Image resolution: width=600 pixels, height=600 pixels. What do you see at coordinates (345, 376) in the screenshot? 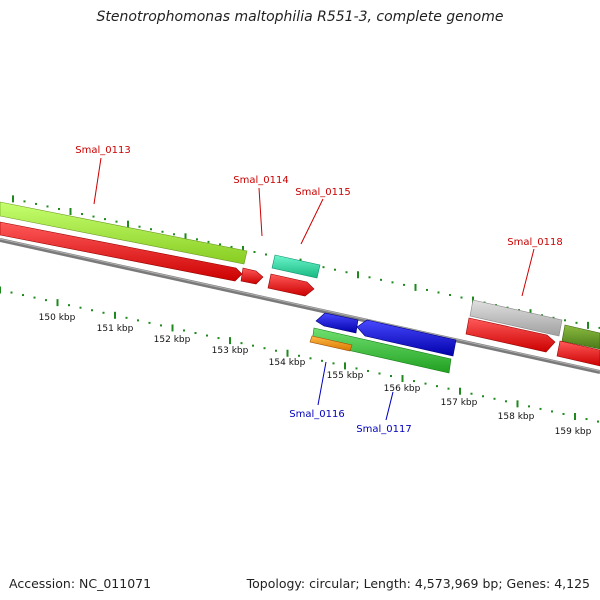
I see `scale-label: 155 kbp` at bounding box center [345, 376].